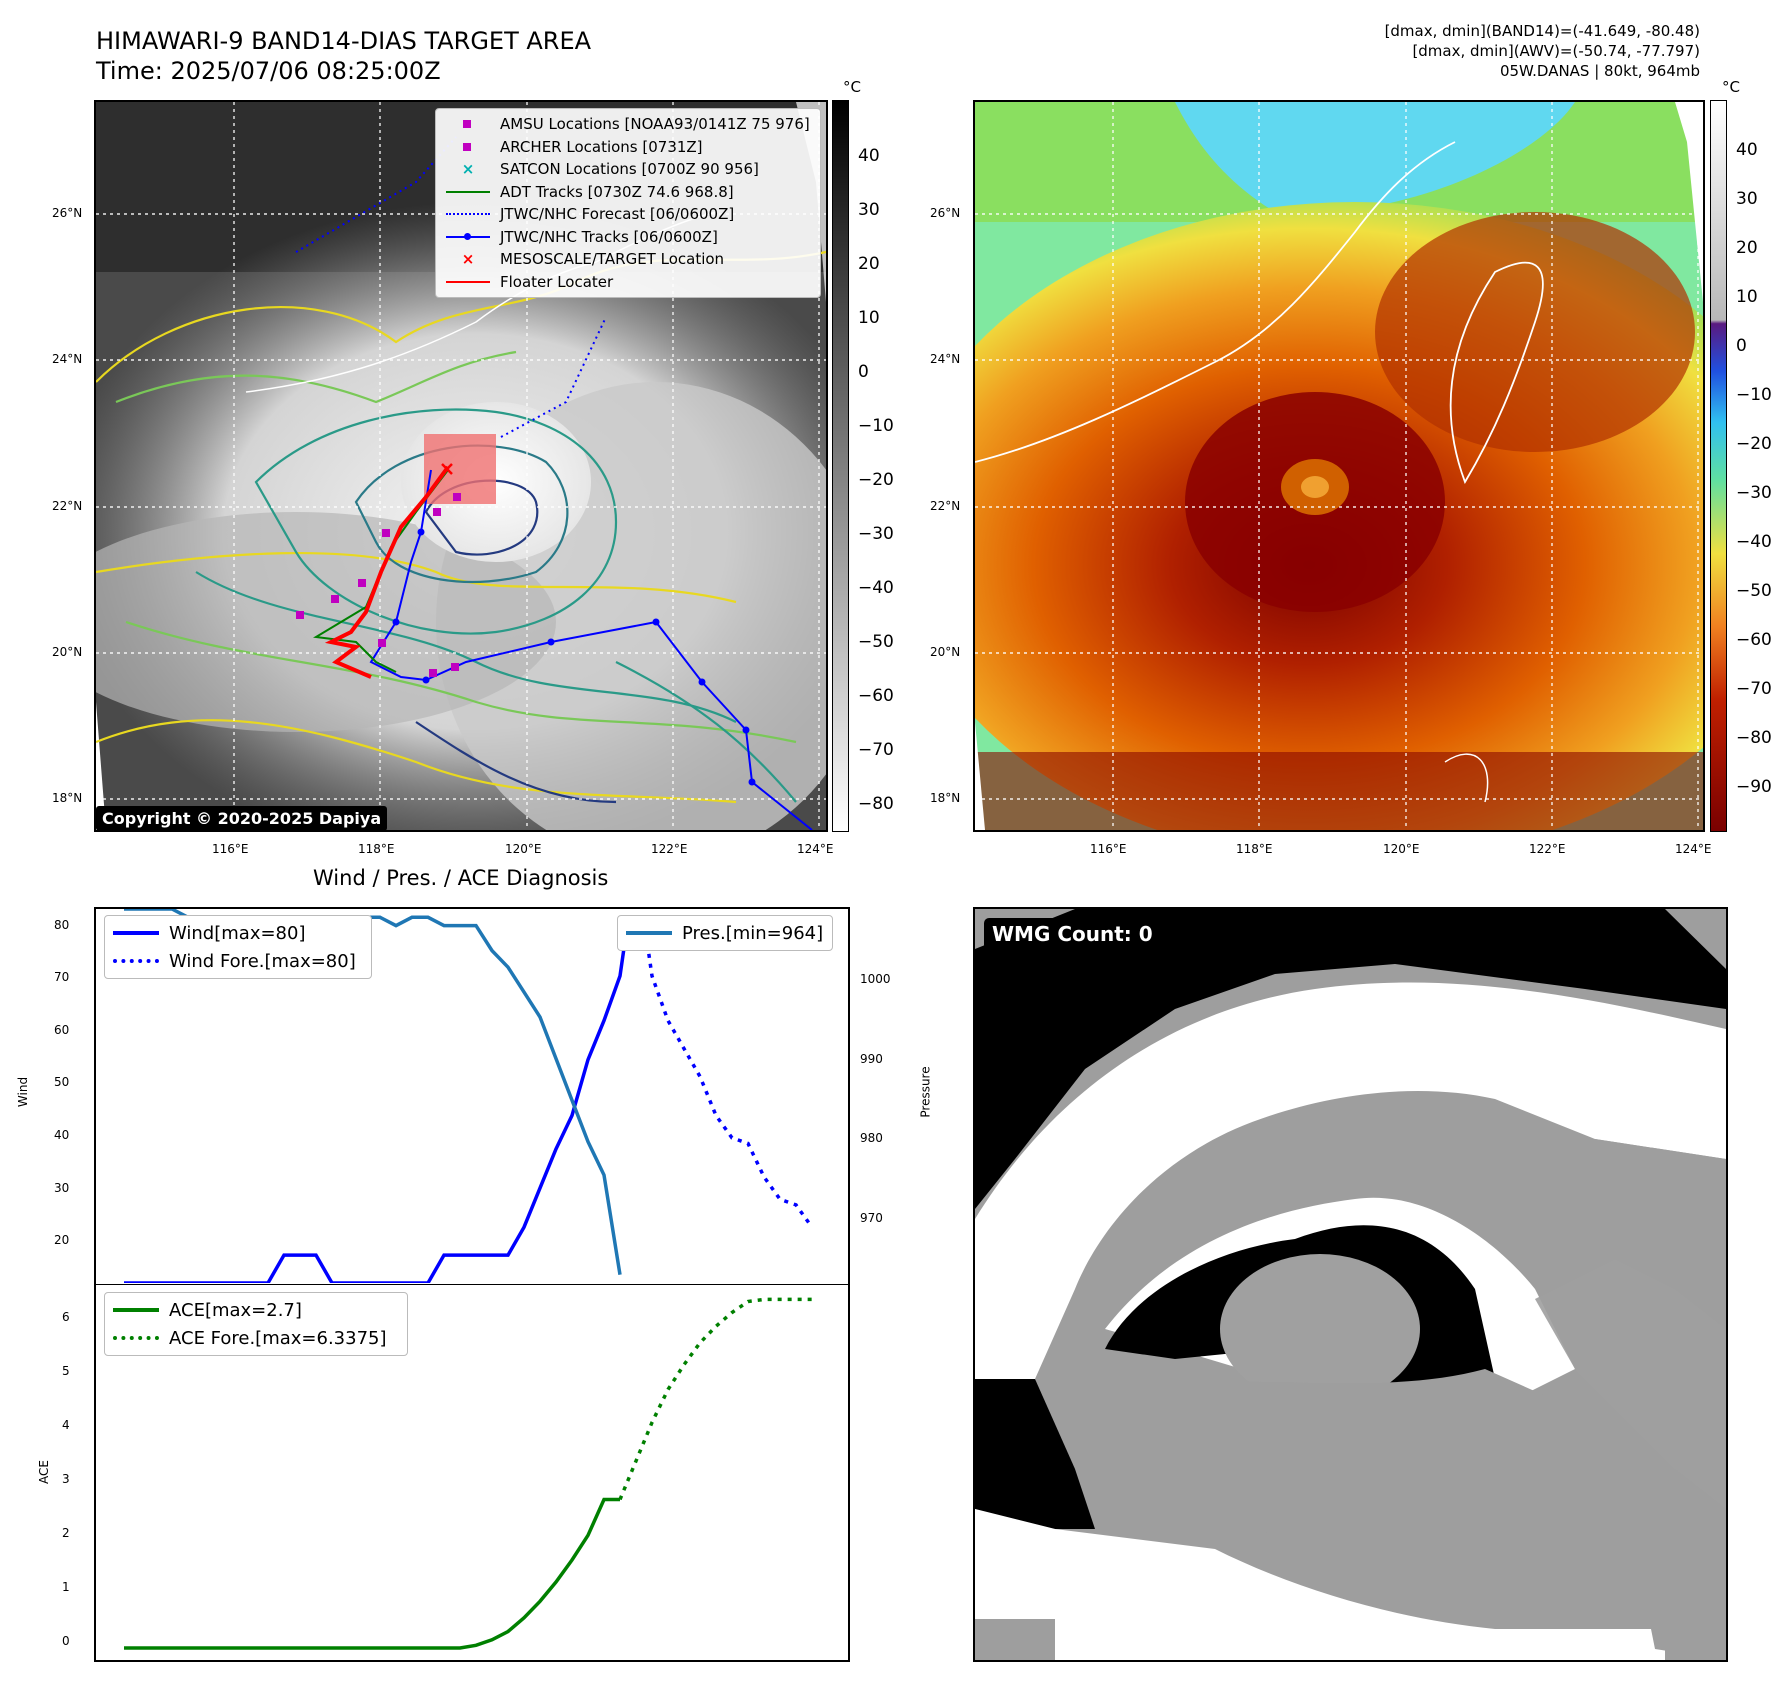 The height and width of the screenshot is (1690, 1788). What do you see at coordinates (344, 41) in the screenshot?
I see `main-title: HIMAWARI-9 BAND14-DIAS TARGET AREA` at bounding box center [344, 41].